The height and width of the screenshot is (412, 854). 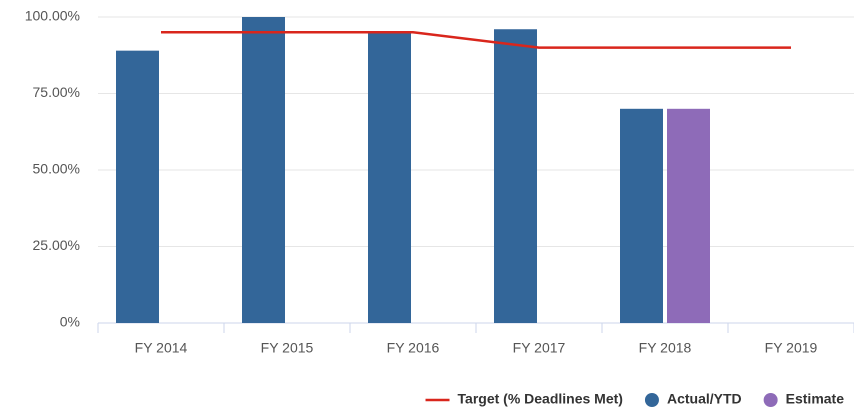 What do you see at coordinates (815, 399) in the screenshot?
I see `legend-label: Estimate` at bounding box center [815, 399].